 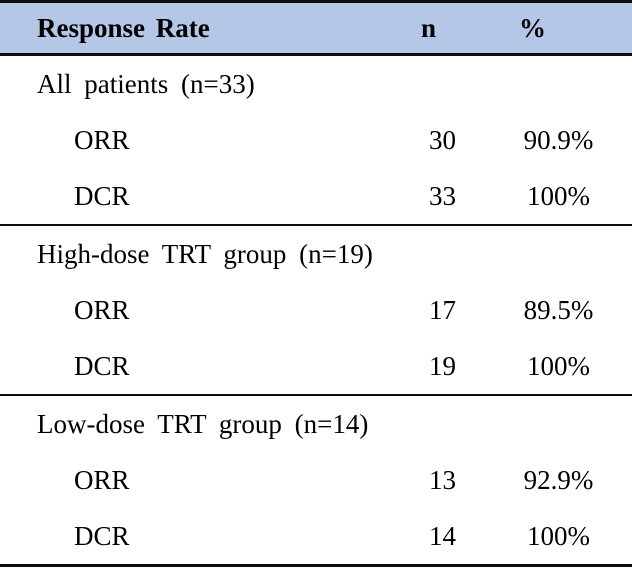 I want to click on header-row: Response Rate n %, so click(x=316, y=28).